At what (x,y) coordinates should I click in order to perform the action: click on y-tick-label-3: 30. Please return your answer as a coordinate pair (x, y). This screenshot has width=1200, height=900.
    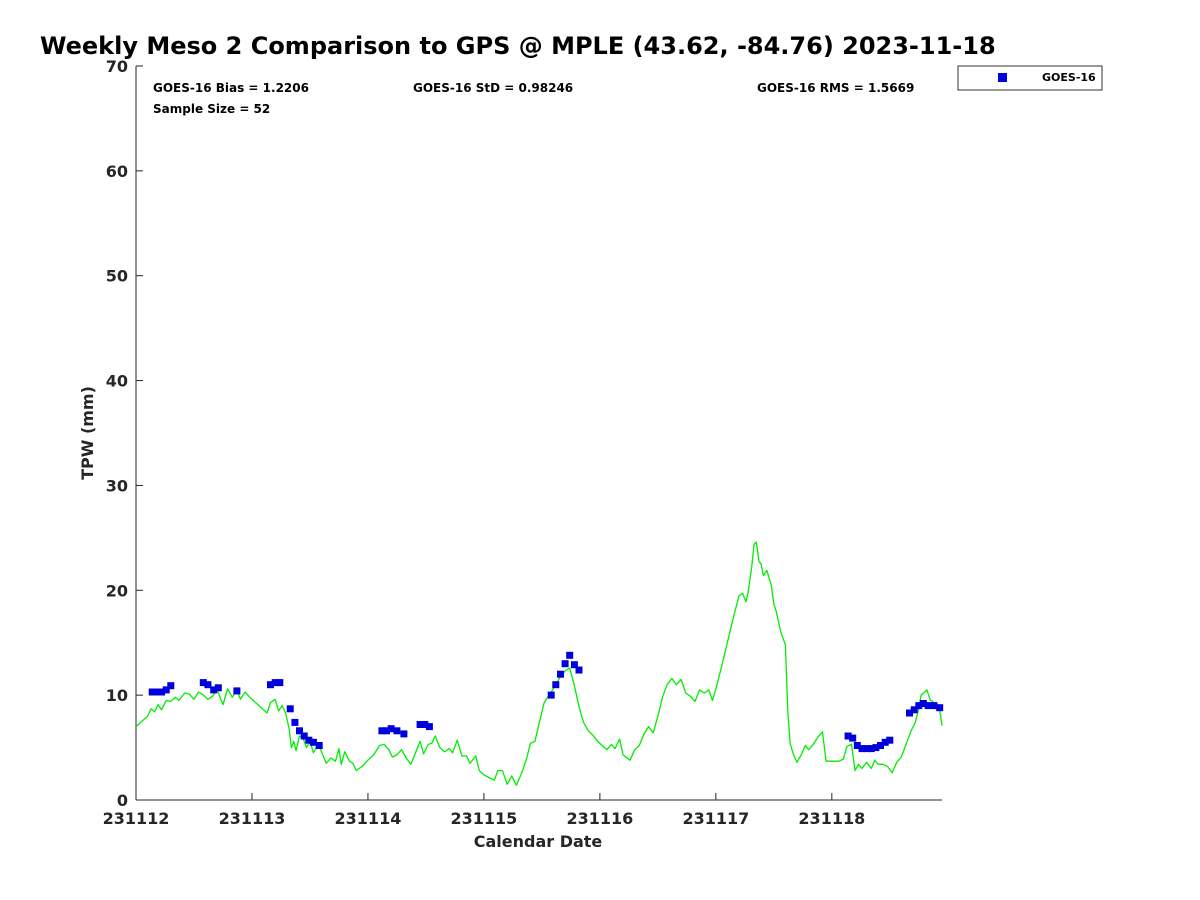
    Looking at the image, I should click on (117, 485).